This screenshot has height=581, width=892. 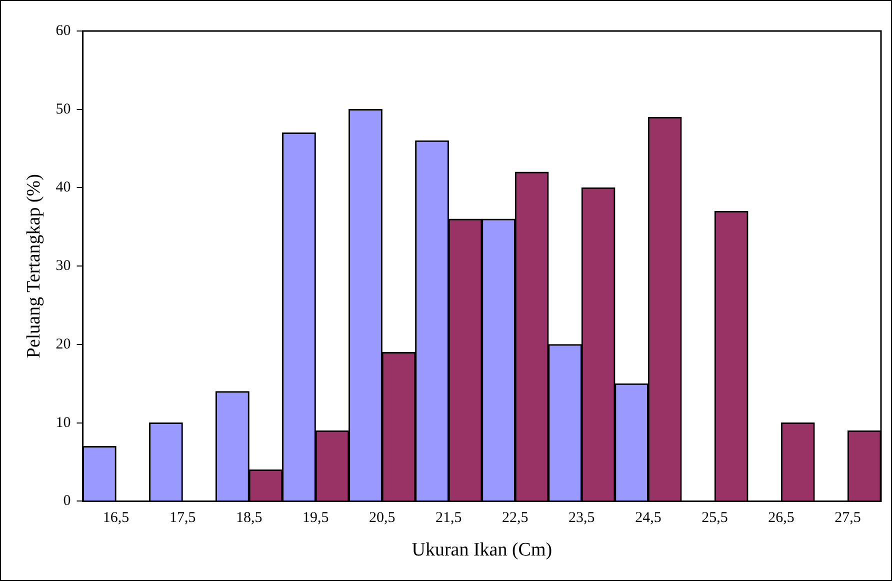 What do you see at coordinates (67, 501) in the screenshot?
I see `y-tick-label: 0` at bounding box center [67, 501].